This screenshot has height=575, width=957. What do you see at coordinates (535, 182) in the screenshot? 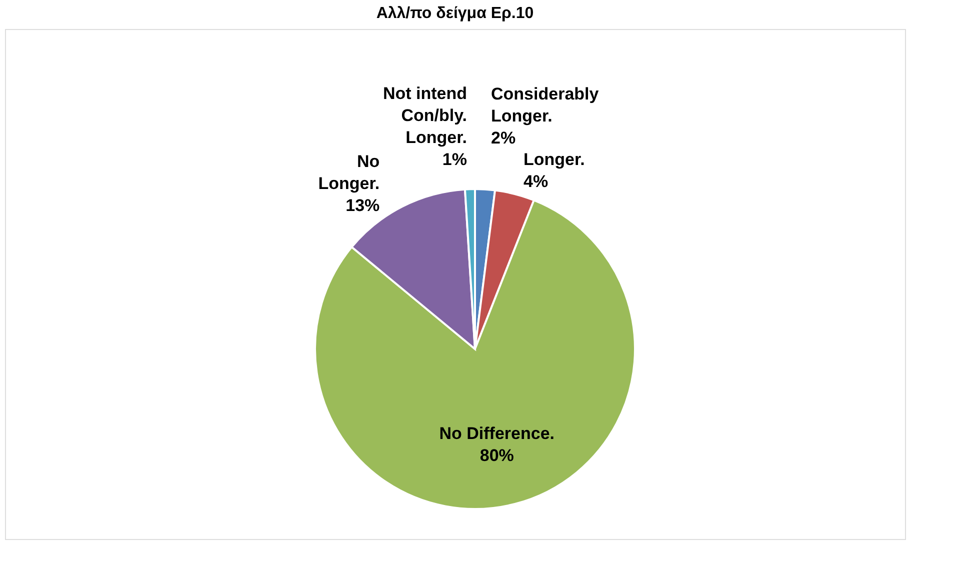
I see `data-label: 4%` at bounding box center [535, 182].